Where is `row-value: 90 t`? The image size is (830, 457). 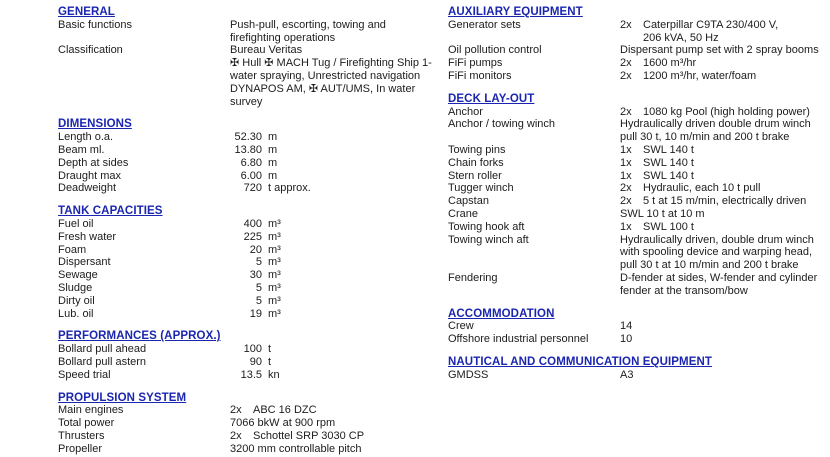 row-value: 90 t is located at coordinates (325, 362).